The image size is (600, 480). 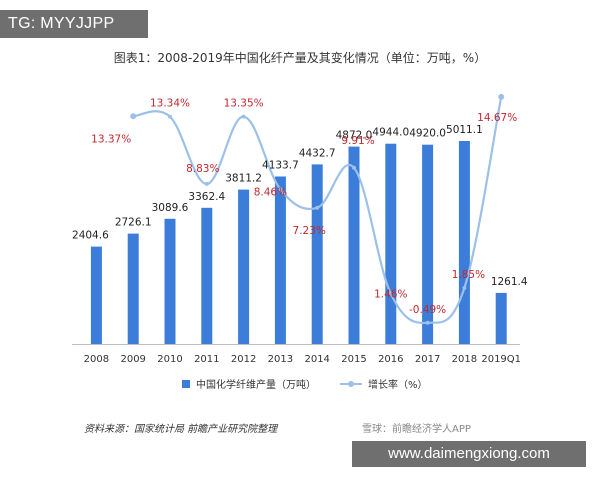 What do you see at coordinates (300, 58) in the screenshot?
I see `chart-title: 图表1：2008-2019年中国化纤产量及其变化情况（单位：万吨，%）` at bounding box center [300, 58].